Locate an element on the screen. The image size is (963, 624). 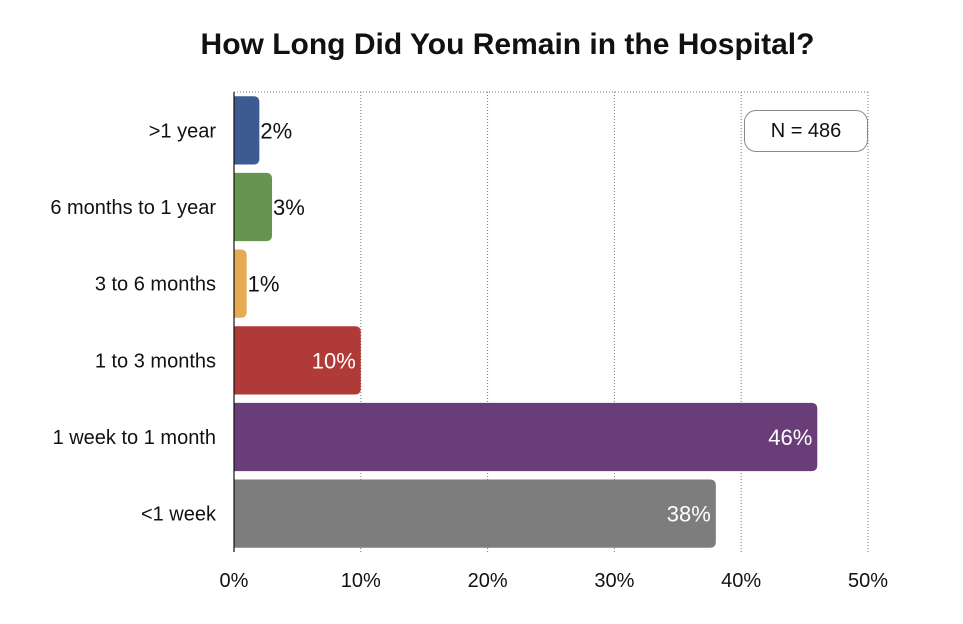
category-label: <1 week is located at coordinates (179, 515).